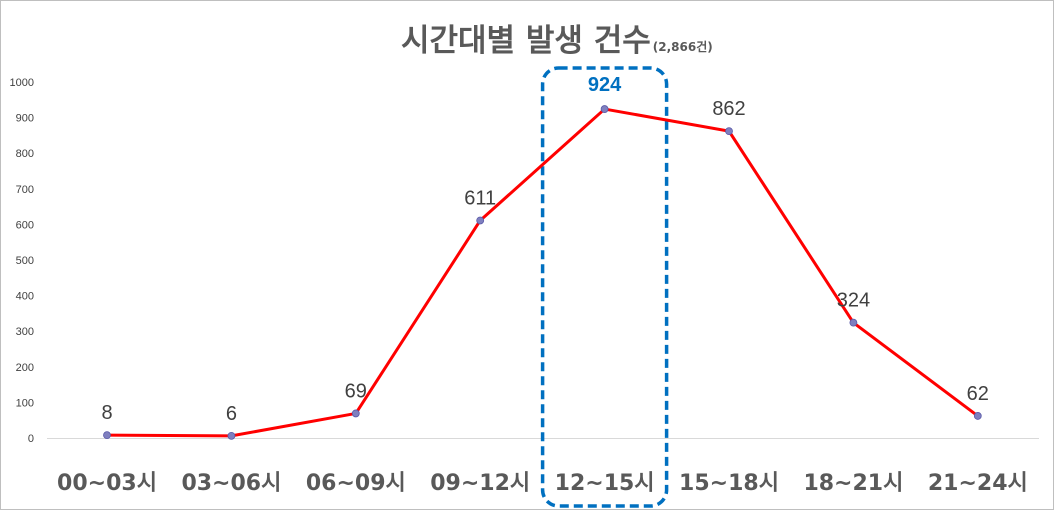 This screenshot has height=510, width=1054. I want to click on y-axis: 0 100 200 300 400 500 600 700 800 900 1000, so click(22, 261).